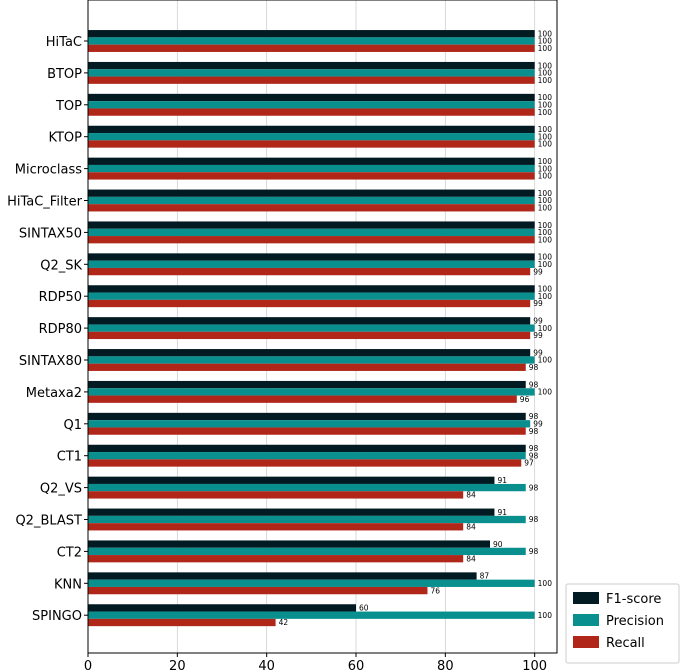 The image size is (685, 670). I want to click on bar-recall-rdp50, so click(309, 303).